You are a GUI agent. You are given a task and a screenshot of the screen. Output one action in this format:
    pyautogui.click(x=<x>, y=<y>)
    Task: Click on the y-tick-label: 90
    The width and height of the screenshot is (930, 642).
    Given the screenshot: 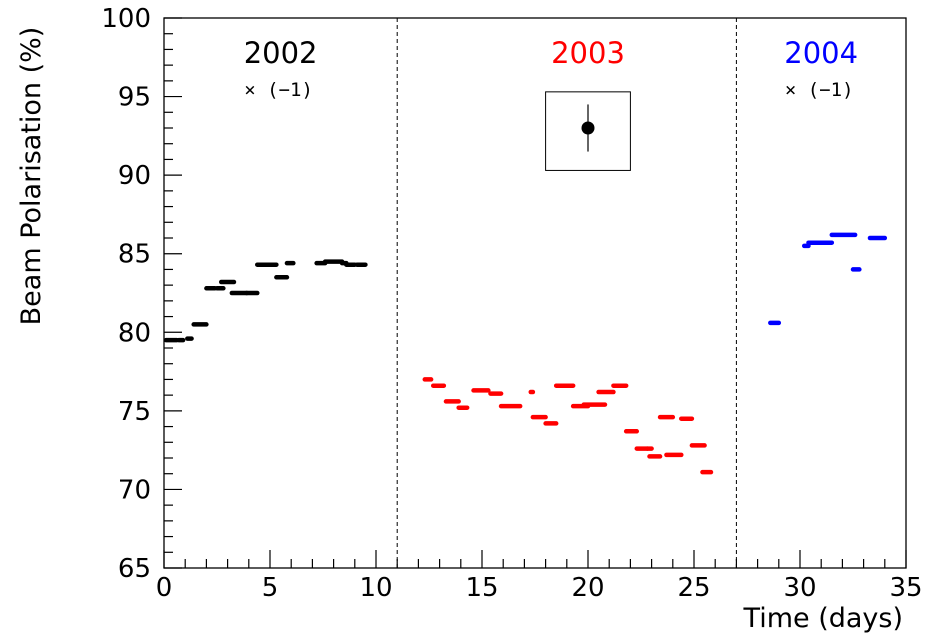 What is the action you would take?
    pyautogui.click(x=134, y=176)
    